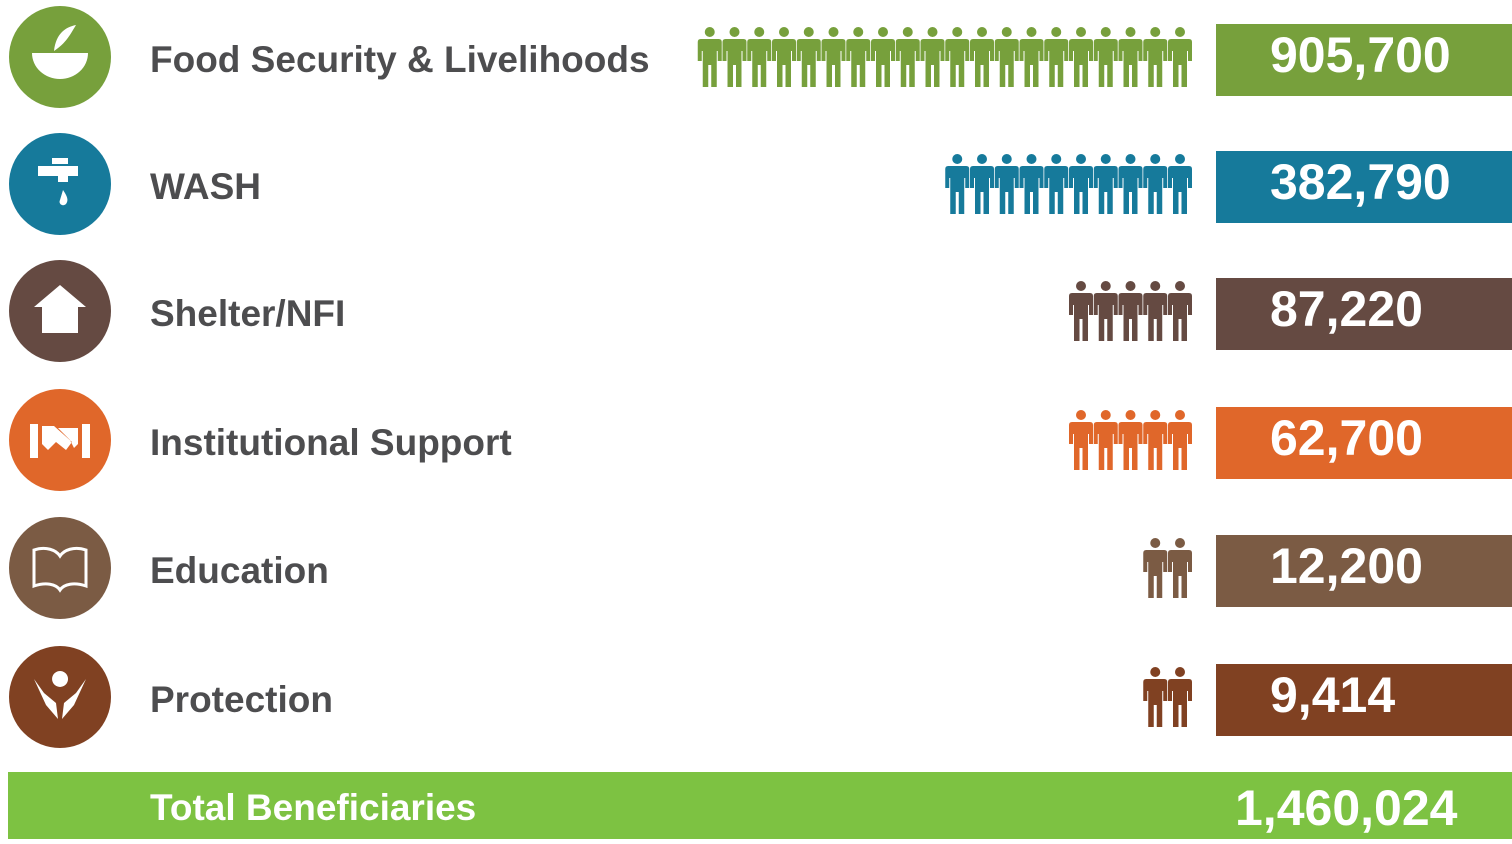 This screenshot has width=1512, height=844. What do you see at coordinates (1346, 566) in the screenshot?
I see `value-text: 12,200` at bounding box center [1346, 566].